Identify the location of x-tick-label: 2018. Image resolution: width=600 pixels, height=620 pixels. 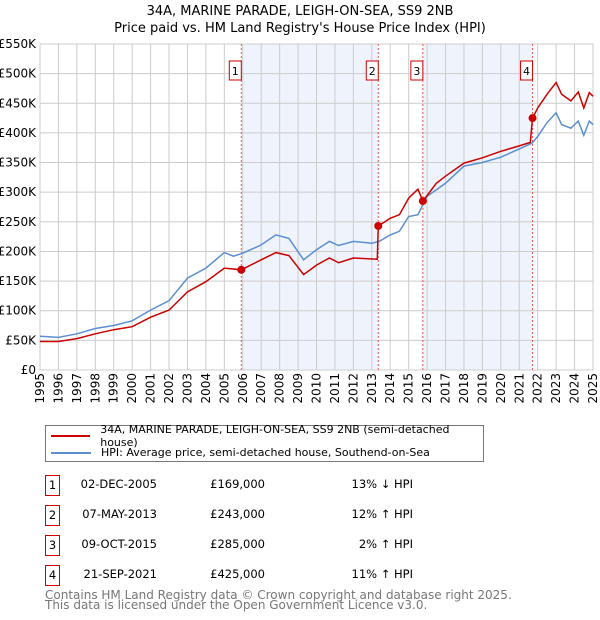
(464, 388).